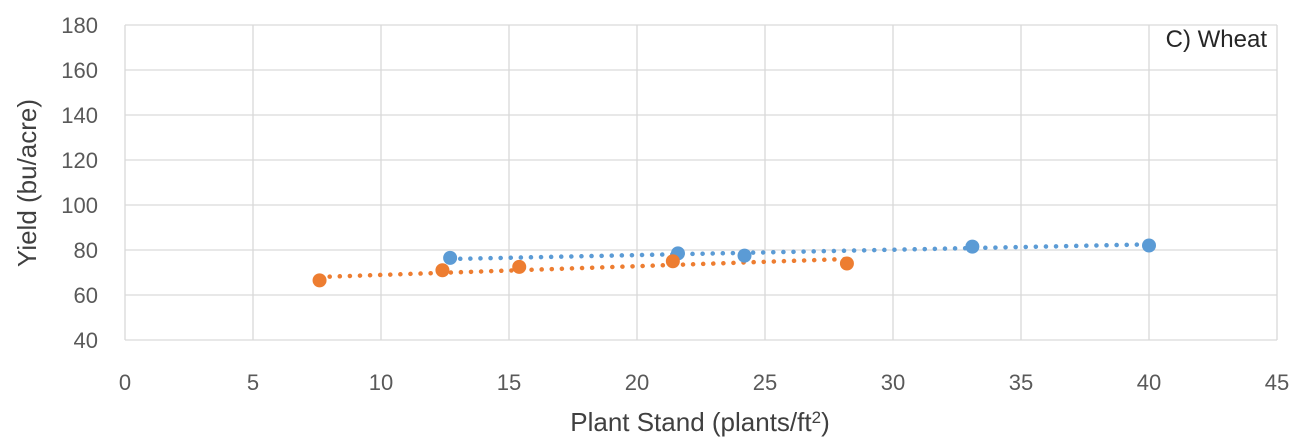 This screenshot has height=440, width=1305. I want to click on x-tick-label: 10, so click(381, 382).